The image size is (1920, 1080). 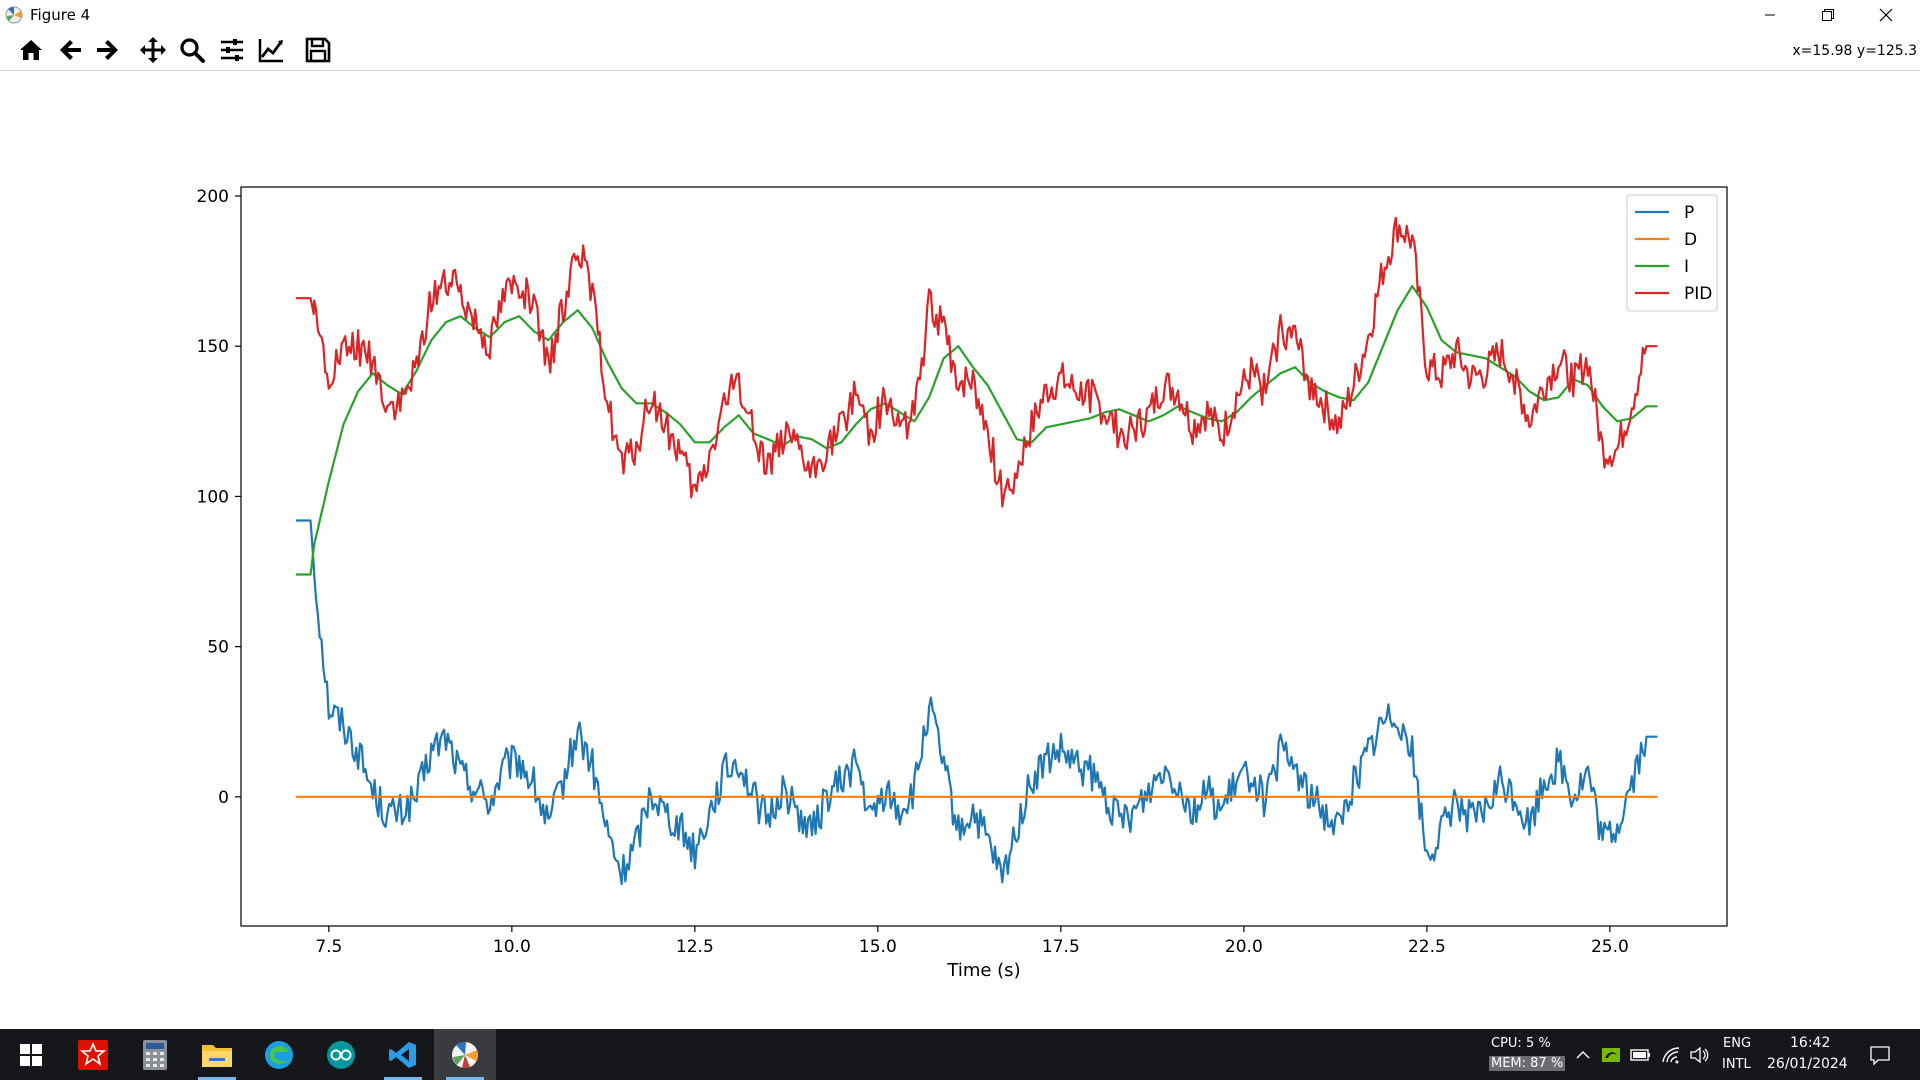 What do you see at coordinates (983, 970) in the screenshot?
I see `x-axis-label: Time (s)` at bounding box center [983, 970].